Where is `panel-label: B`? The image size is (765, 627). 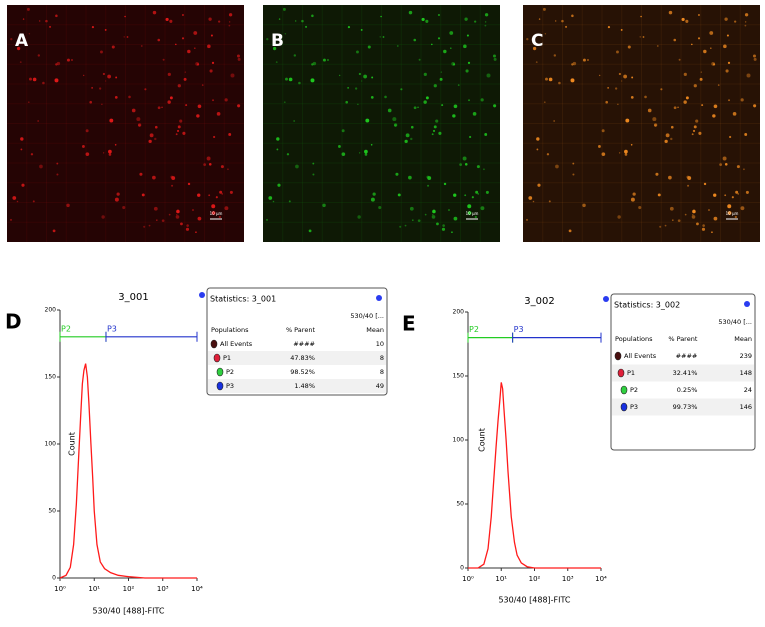
panel-label: B is located at coordinates (277, 41).